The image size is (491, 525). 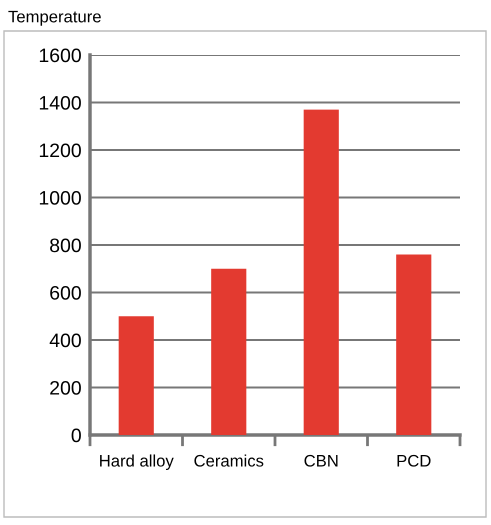 I want to click on x-tick-label: Ceramics, so click(x=229, y=460).